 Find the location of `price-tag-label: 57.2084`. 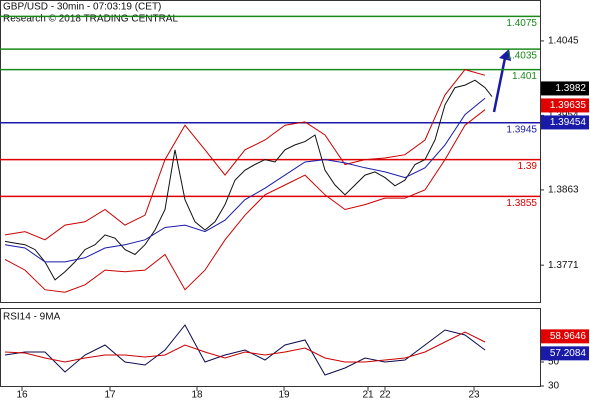

price-tag-label: 57.2084 is located at coordinates (568, 353).